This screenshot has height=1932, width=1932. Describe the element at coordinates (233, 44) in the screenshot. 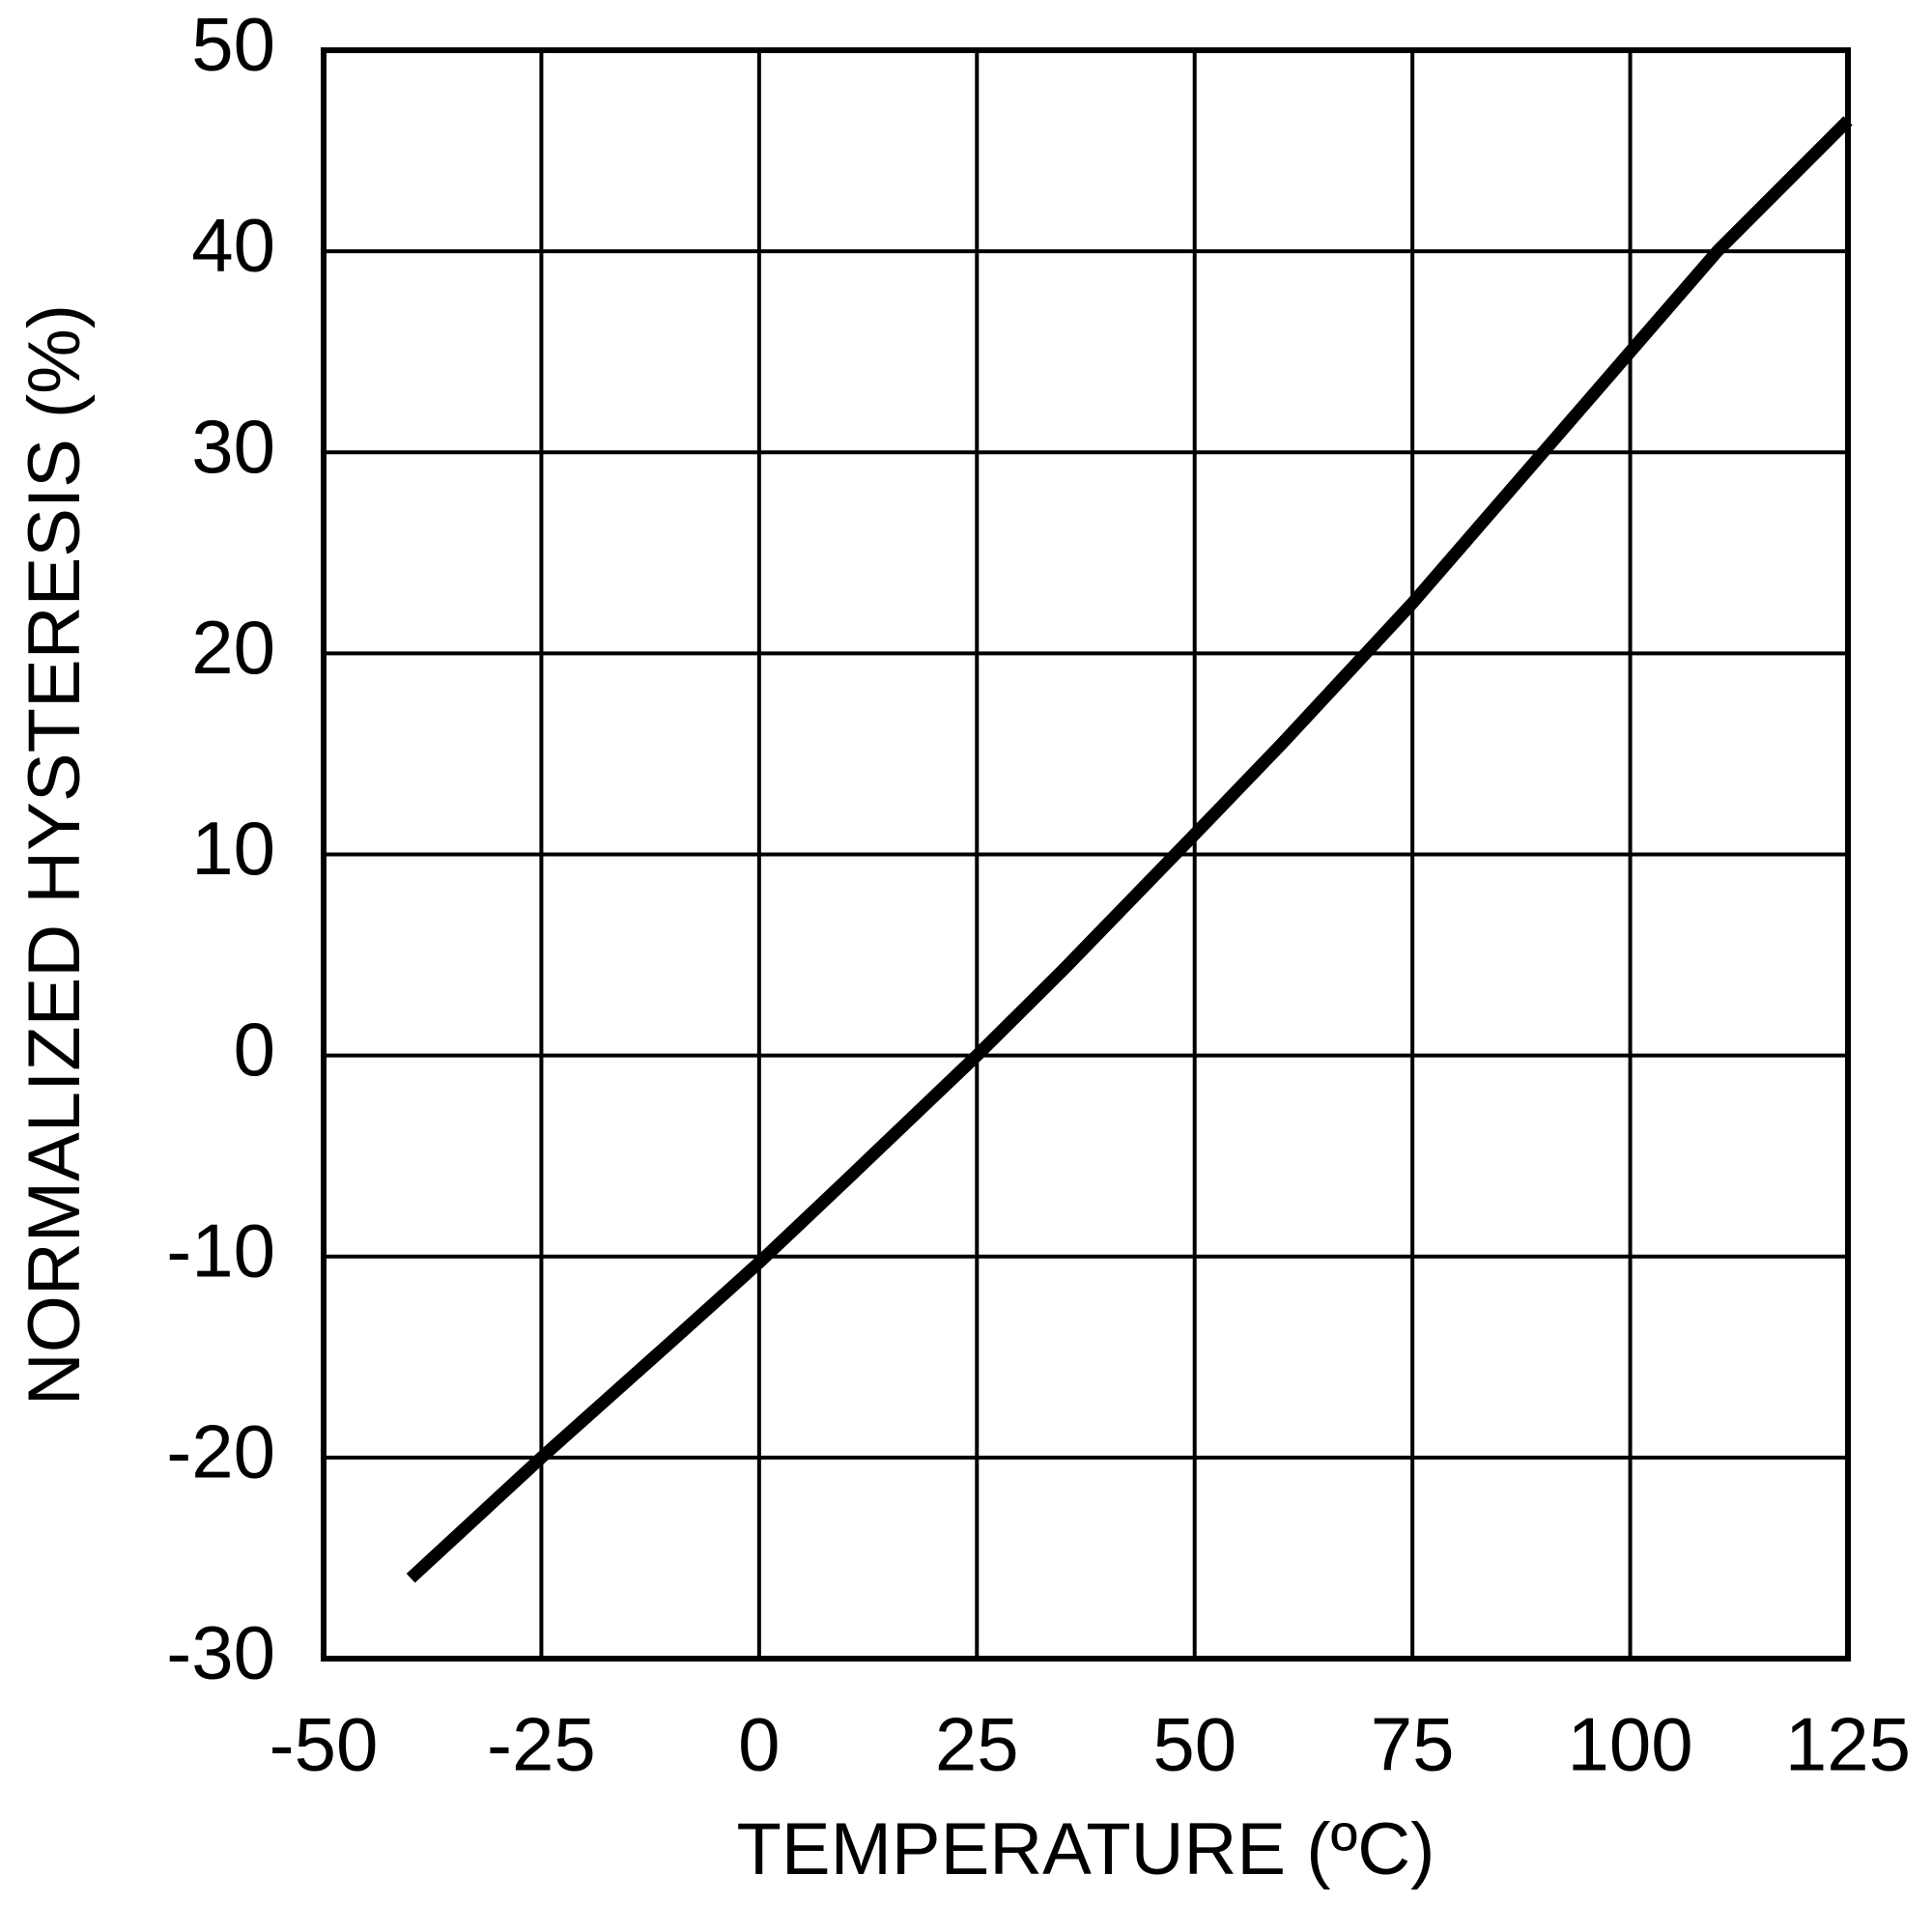

I see `y-tick-label: 50` at that location.